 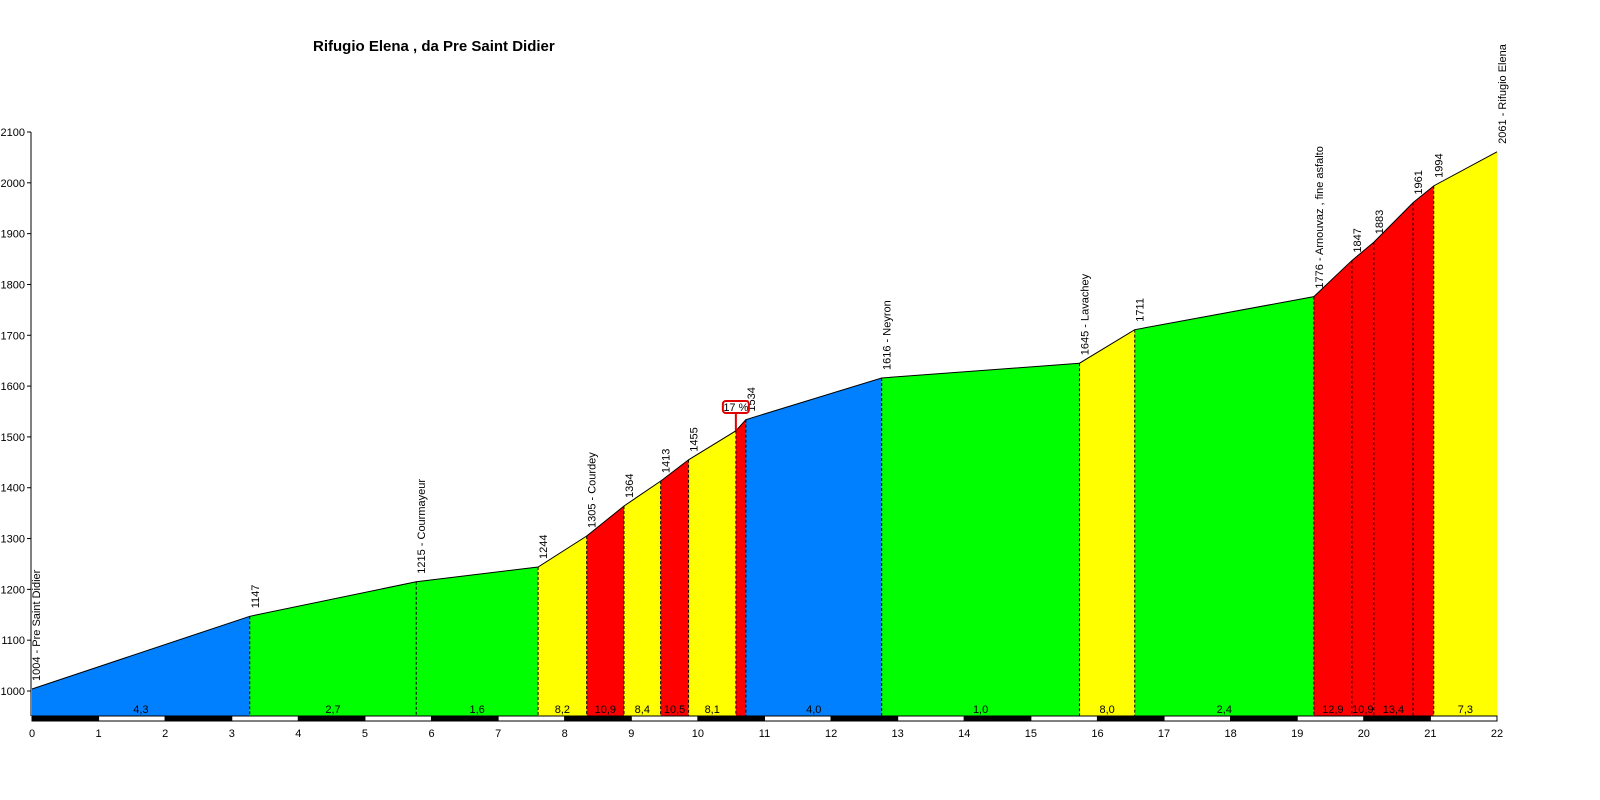 What do you see at coordinates (1430, 734) in the screenshot?
I see `x-tick-label: 21` at bounding box center [1430, 734].